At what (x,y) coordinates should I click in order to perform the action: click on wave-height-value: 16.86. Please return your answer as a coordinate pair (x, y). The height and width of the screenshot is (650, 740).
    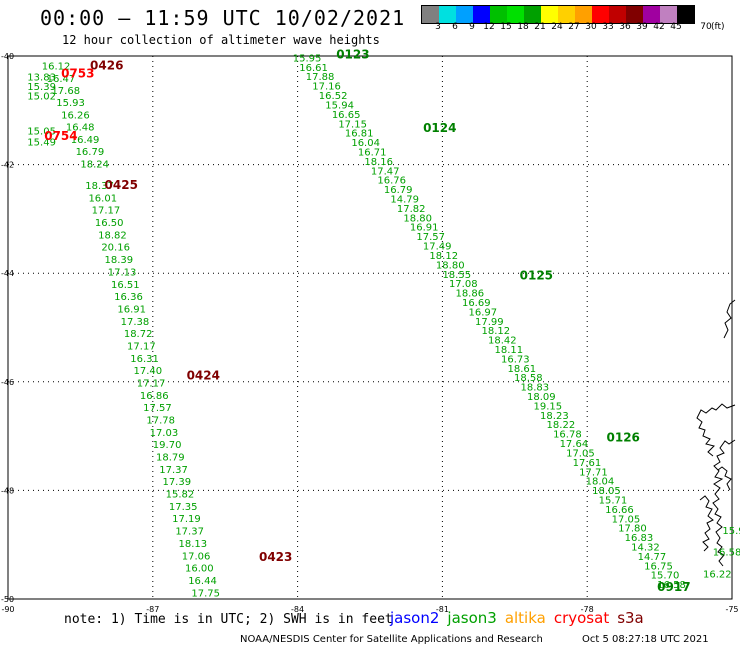
    Looking at the image, I should click on (154, 396).